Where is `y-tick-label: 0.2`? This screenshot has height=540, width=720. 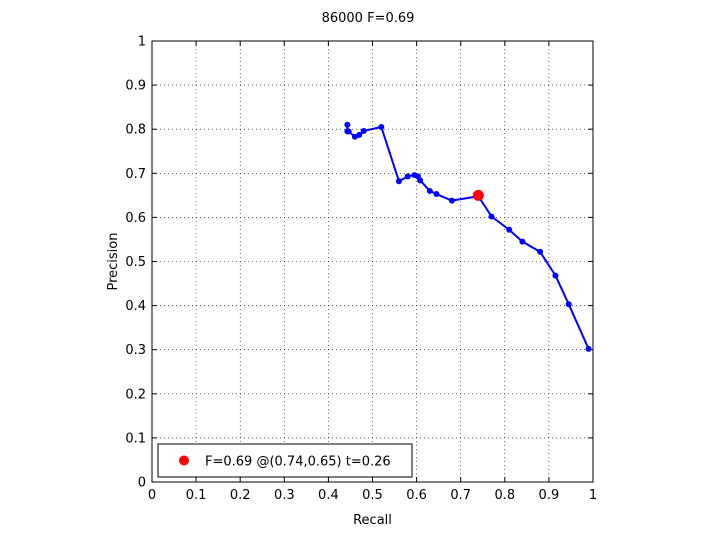 y-tick-label: 0.2 is located at coordinates (135, 394).